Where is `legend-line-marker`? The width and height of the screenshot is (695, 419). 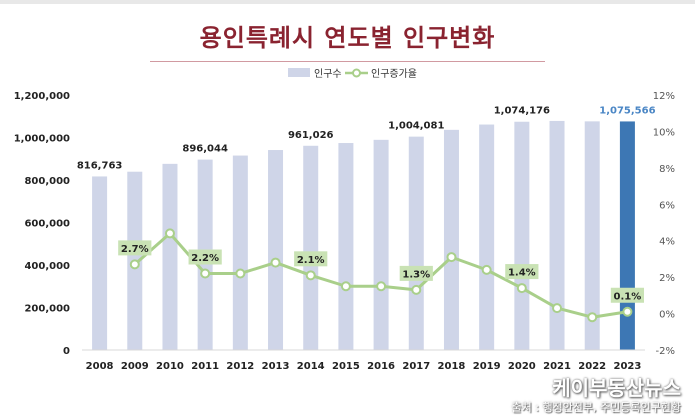 legend-line-marker is located at coordinates (356, 73).